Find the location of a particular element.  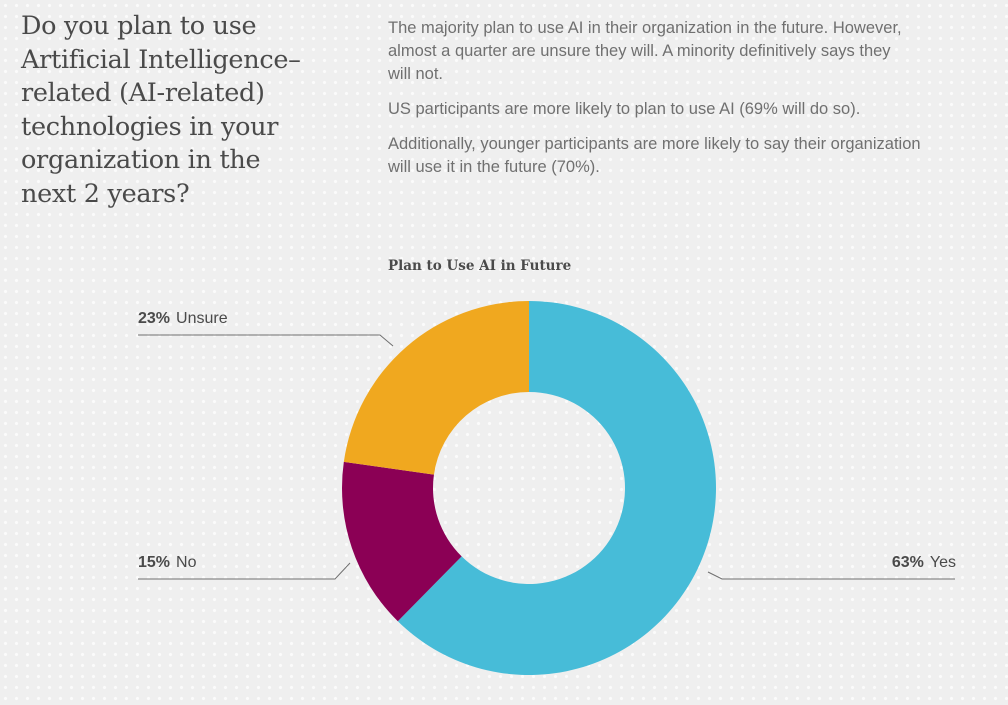

callout-label-yes: 63% Yes is located at coordinates (924, 563).